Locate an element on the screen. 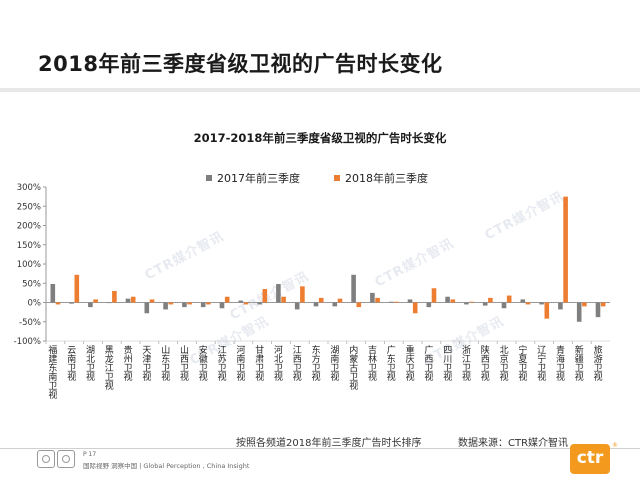  x-tick-label: 贵州卫视 is located at coordinates (127, 363).